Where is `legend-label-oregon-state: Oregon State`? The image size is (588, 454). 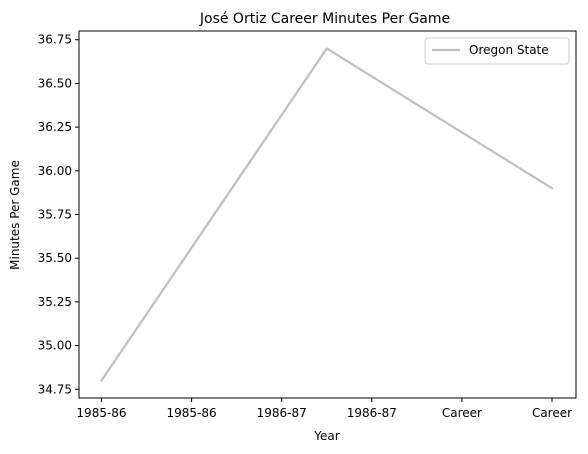 legend-label-oregon-state: Oregon State is located at coordinates (509, 50).